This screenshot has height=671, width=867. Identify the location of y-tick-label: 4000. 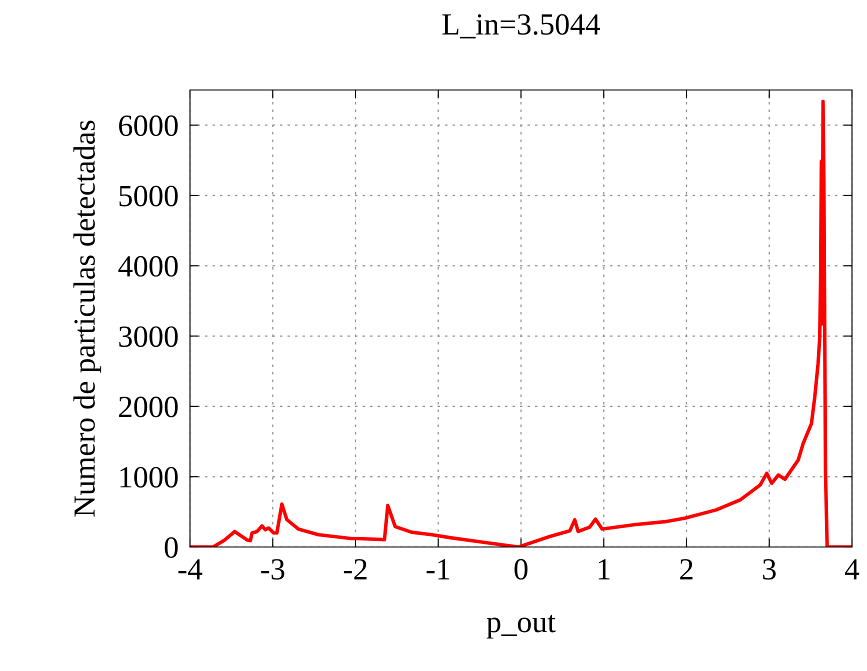
(148, 266).